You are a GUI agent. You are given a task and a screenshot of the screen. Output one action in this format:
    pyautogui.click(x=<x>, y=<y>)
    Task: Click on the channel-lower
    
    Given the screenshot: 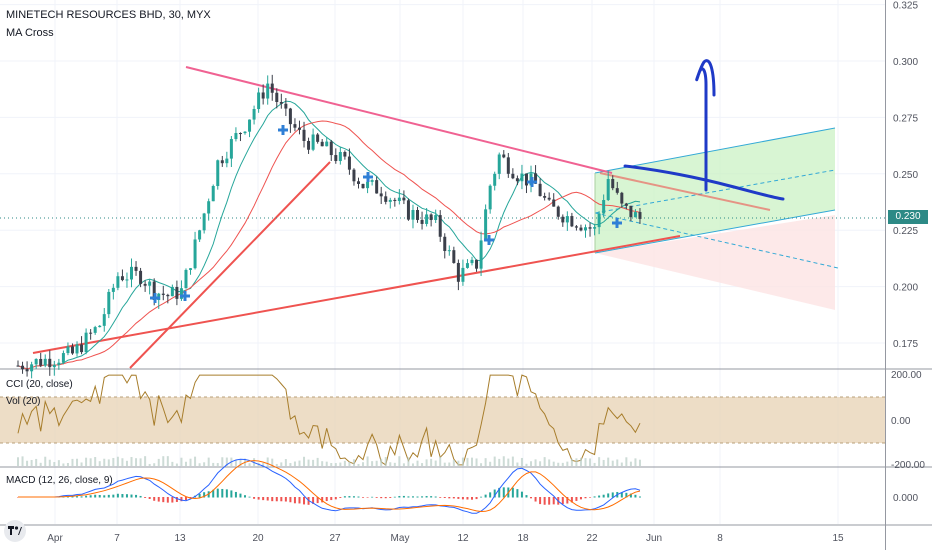 What is the action you would take?
    pyautogui.click(x=715, y=231)
    